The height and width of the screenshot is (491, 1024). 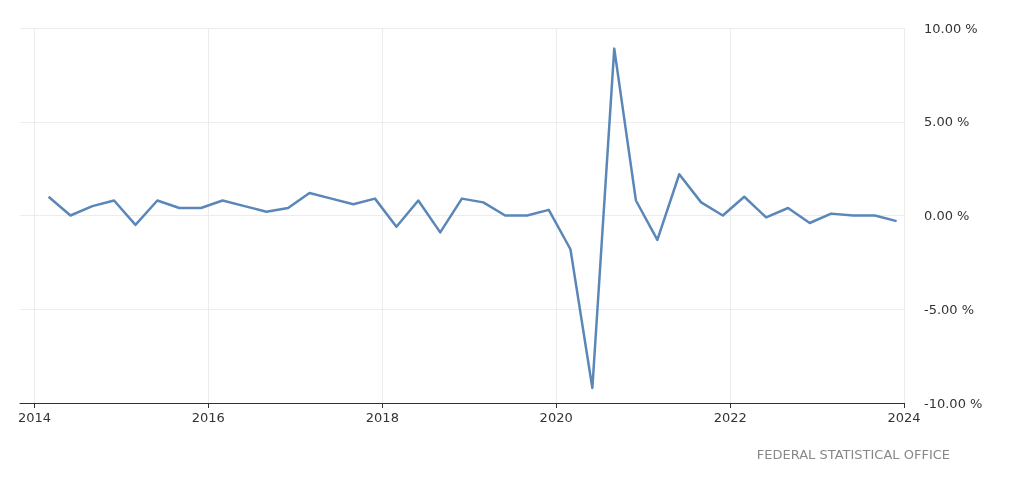 What do you see at coordinates (853, 454) in the screenshot?
I see `text: FEDERAL STATISTICAL OFFICE` at bounding box center [853, 454].